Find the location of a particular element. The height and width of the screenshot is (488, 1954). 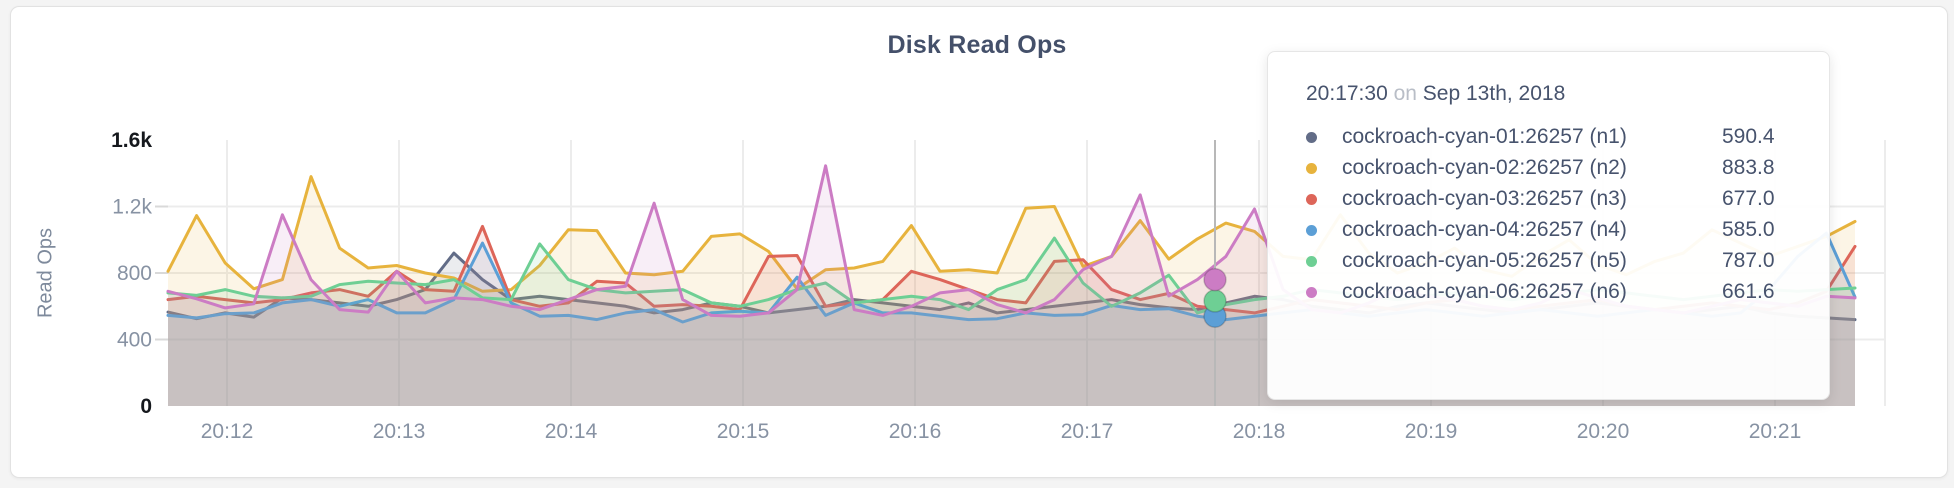

tooltip-date: Sep 13th, 2018 is located at coordinates (1494, 93).